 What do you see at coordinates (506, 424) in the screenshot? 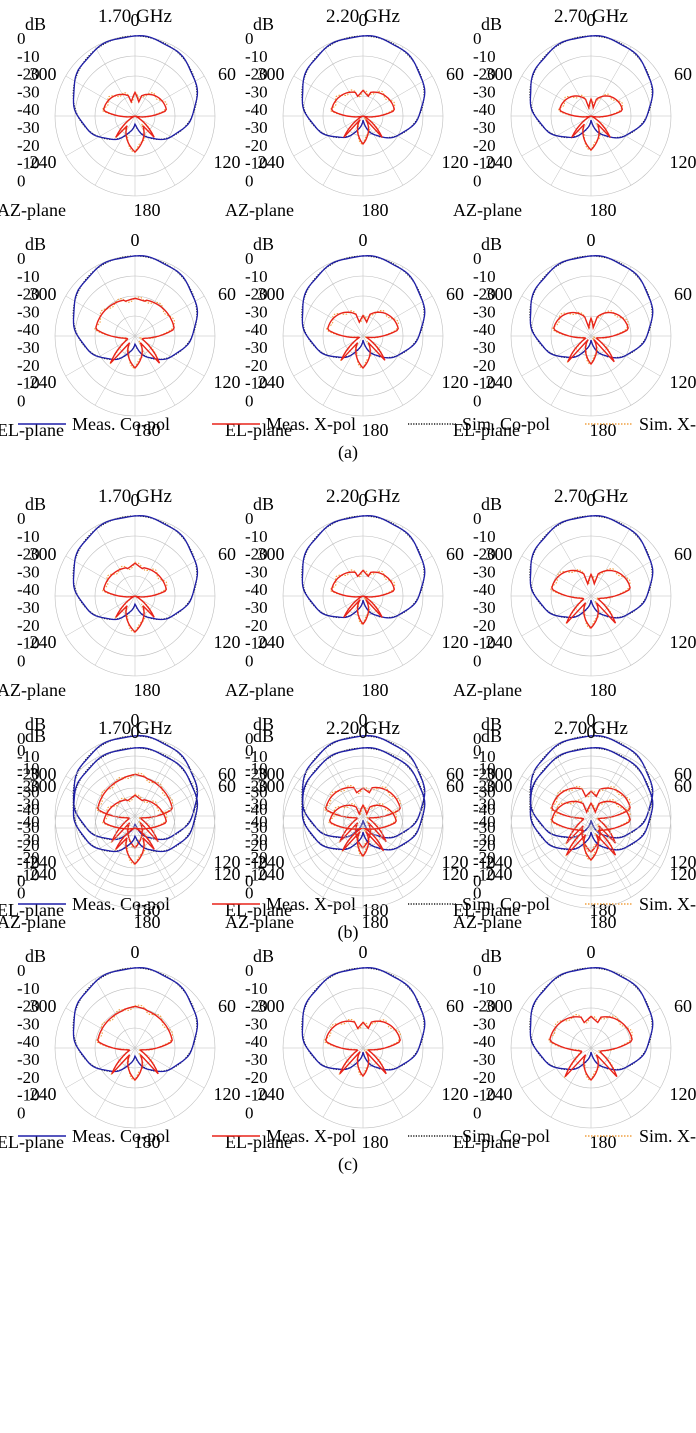
I see `legend-label-sim-co: Sim. Co-pol` at bounding box center [506, 424].